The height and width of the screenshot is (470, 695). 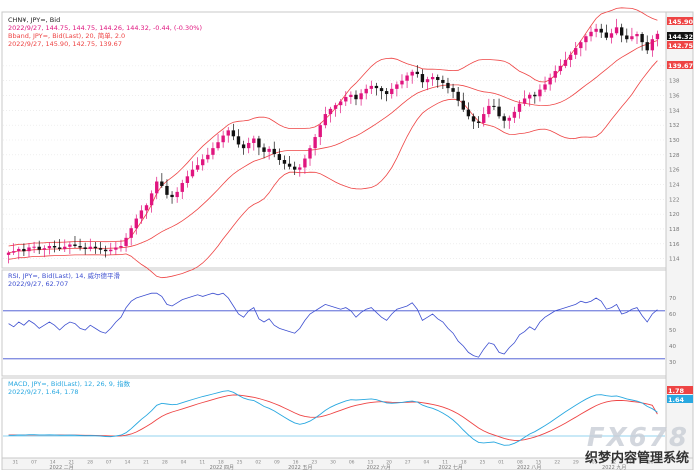 What do you see at coordinates (632, 463) in the screenshot?
I see `day-tick-label: 19` at bounding box center [632, 463].